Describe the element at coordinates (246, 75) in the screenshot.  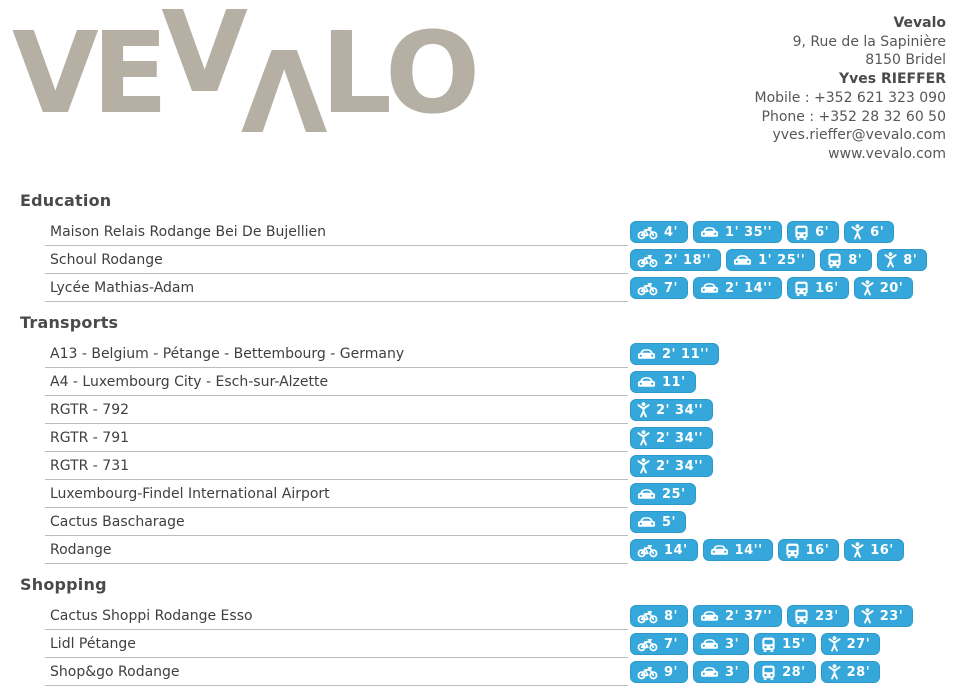
I see `vevalo-logo: VEVΛLO` at that location.